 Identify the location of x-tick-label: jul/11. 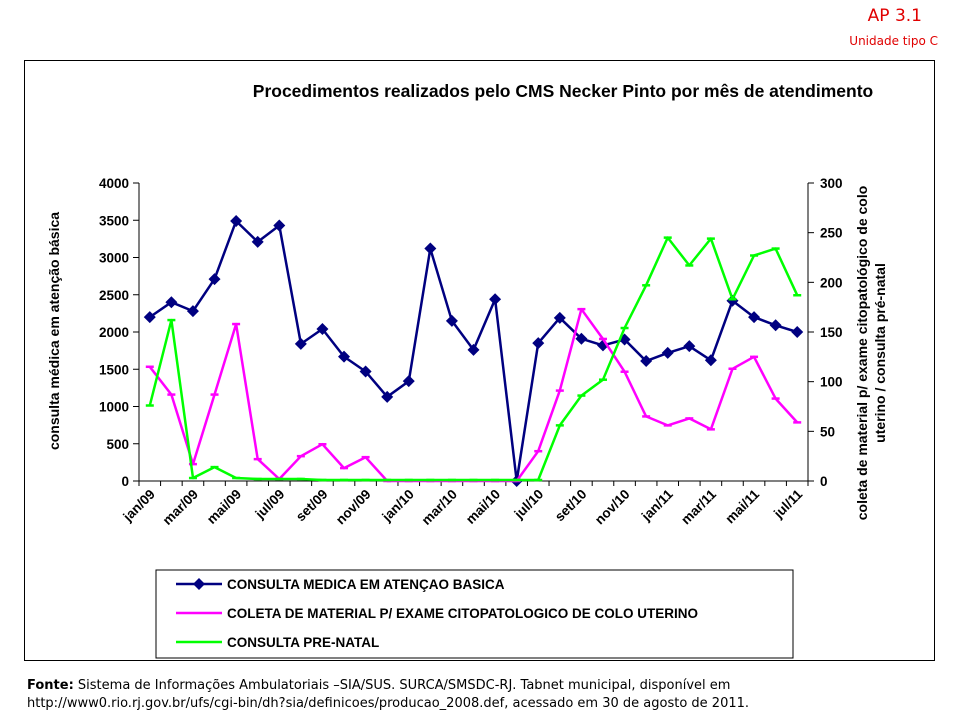
(788, 504).